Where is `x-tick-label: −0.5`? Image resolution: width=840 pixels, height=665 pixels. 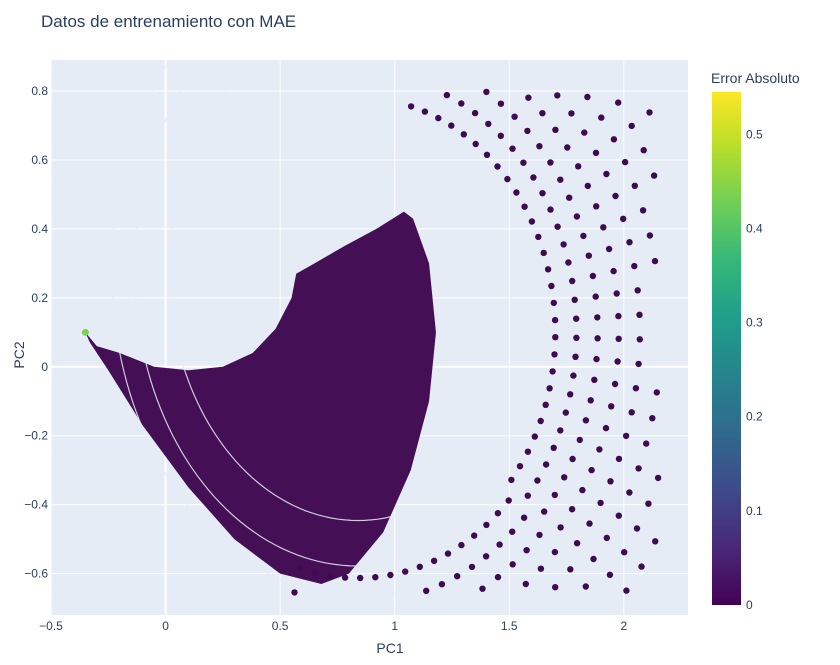 x-tick-label: −0.5 is located at coordinates (51, 626).